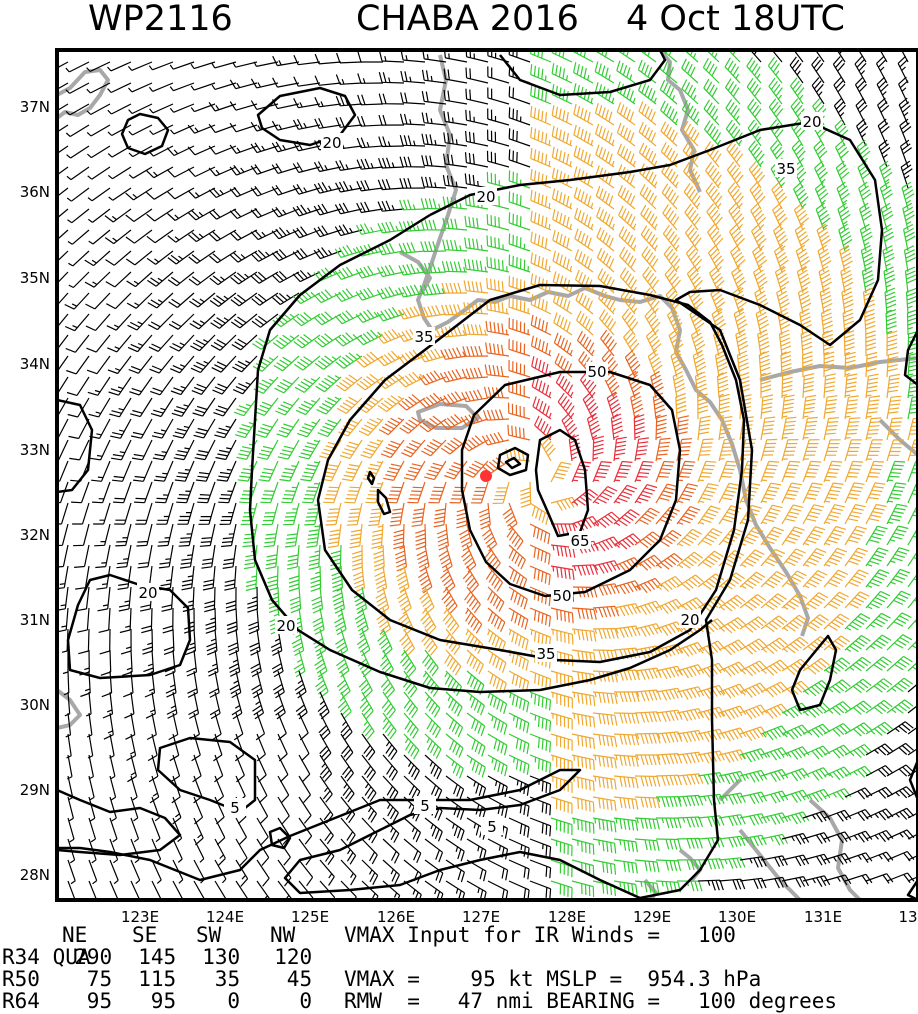 This screenshot has height=1014, width=918. What do you see at coordinates (93, 957) in the screenshot?
I see `table-cell: 290` at bounding box center [93, 957].